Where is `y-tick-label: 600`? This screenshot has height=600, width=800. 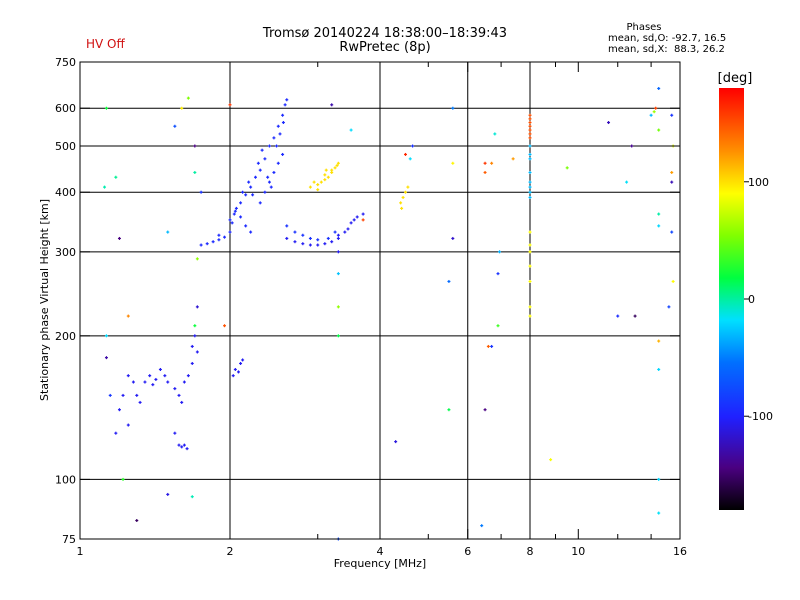
y-tick-label: 600 is located at coordinates (65, 108).